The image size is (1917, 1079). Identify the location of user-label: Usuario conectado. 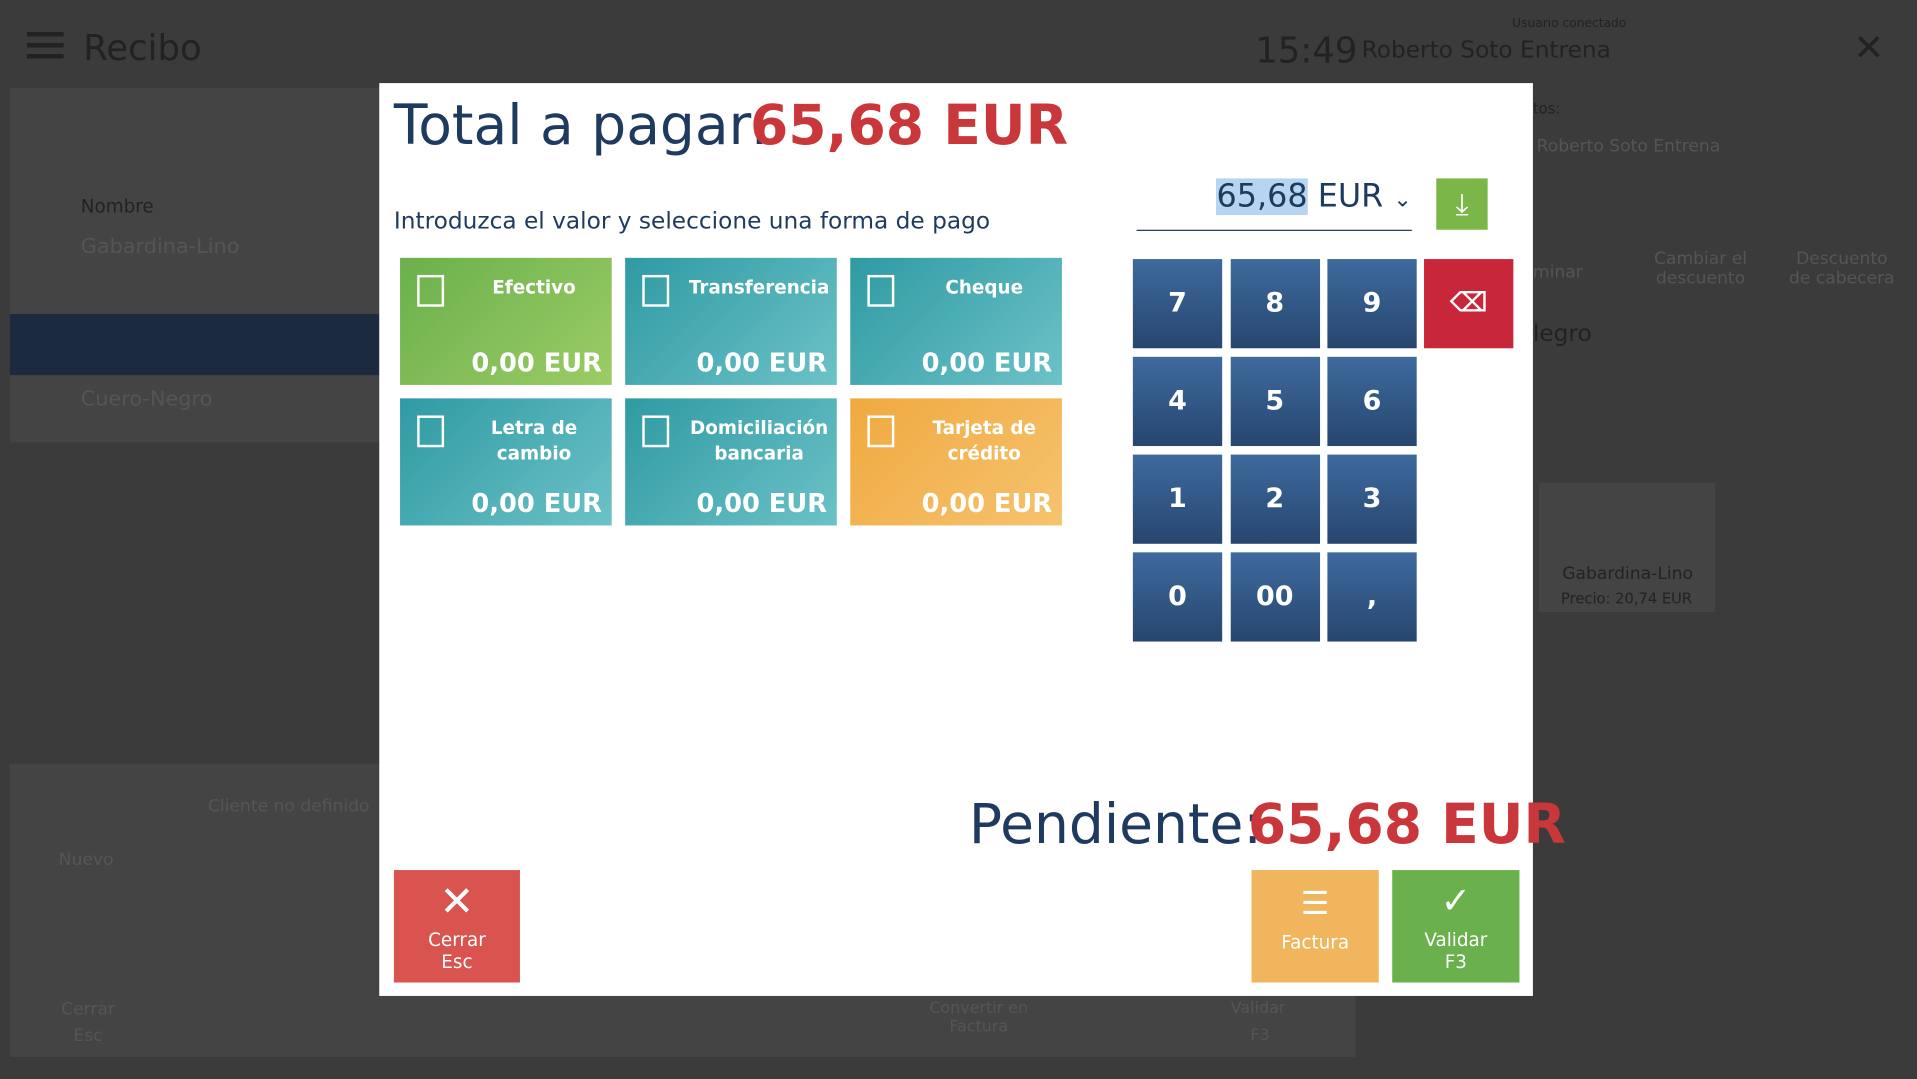
(1569, 24).